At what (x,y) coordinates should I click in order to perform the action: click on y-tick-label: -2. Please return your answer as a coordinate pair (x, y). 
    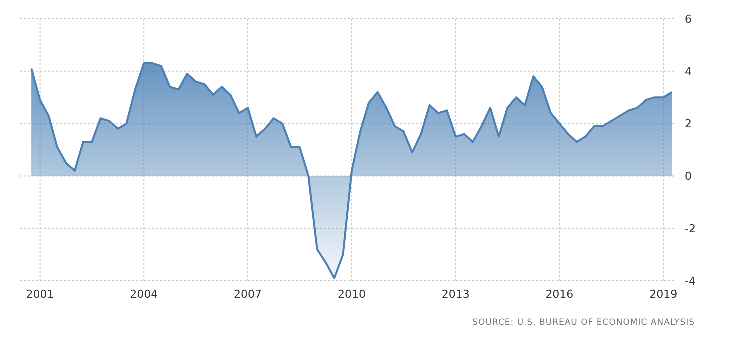
    Looking at the image, I should click on (690, 229).